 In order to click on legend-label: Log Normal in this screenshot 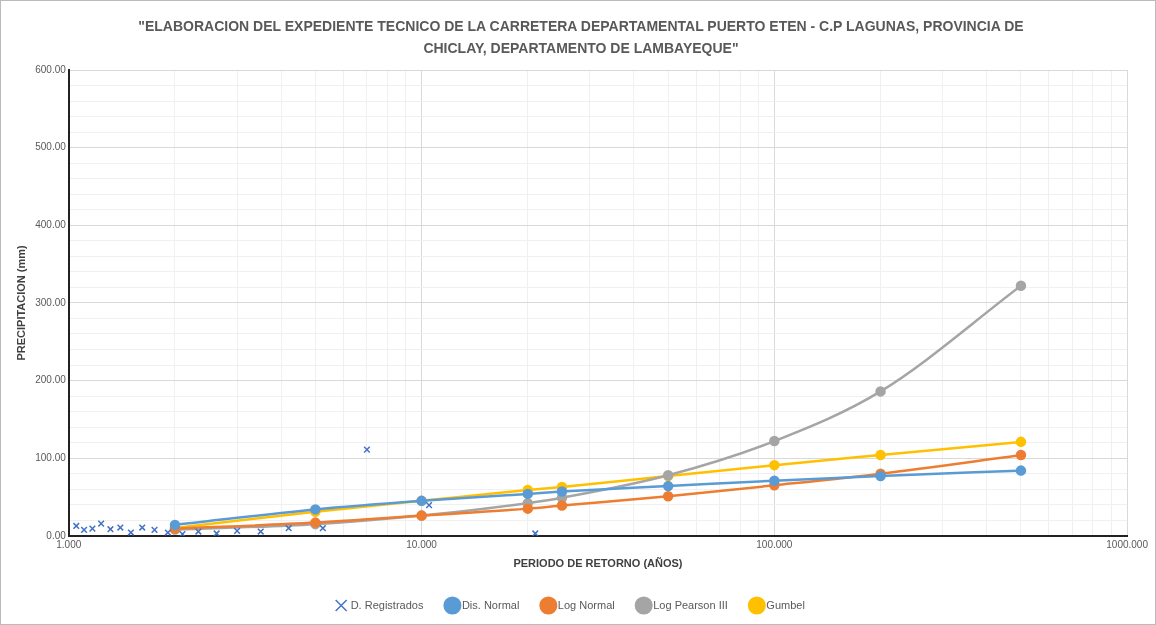, I will do `click(586, 604)`.